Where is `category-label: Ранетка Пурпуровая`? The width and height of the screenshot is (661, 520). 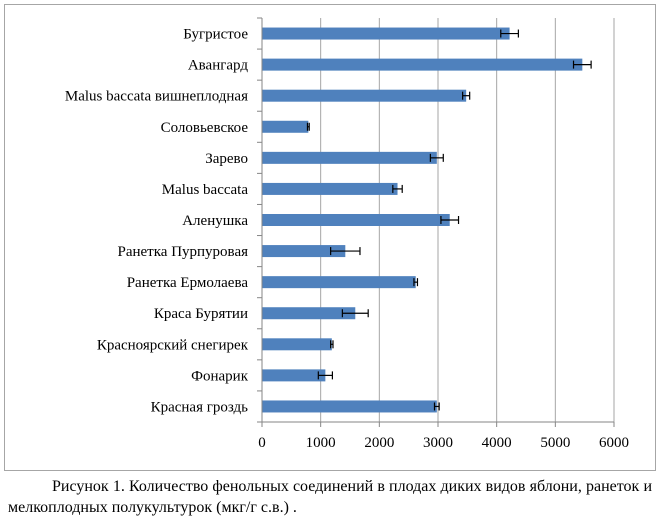
category-label: Ранетка Пурпуровая is located at coordinates (182, 252).